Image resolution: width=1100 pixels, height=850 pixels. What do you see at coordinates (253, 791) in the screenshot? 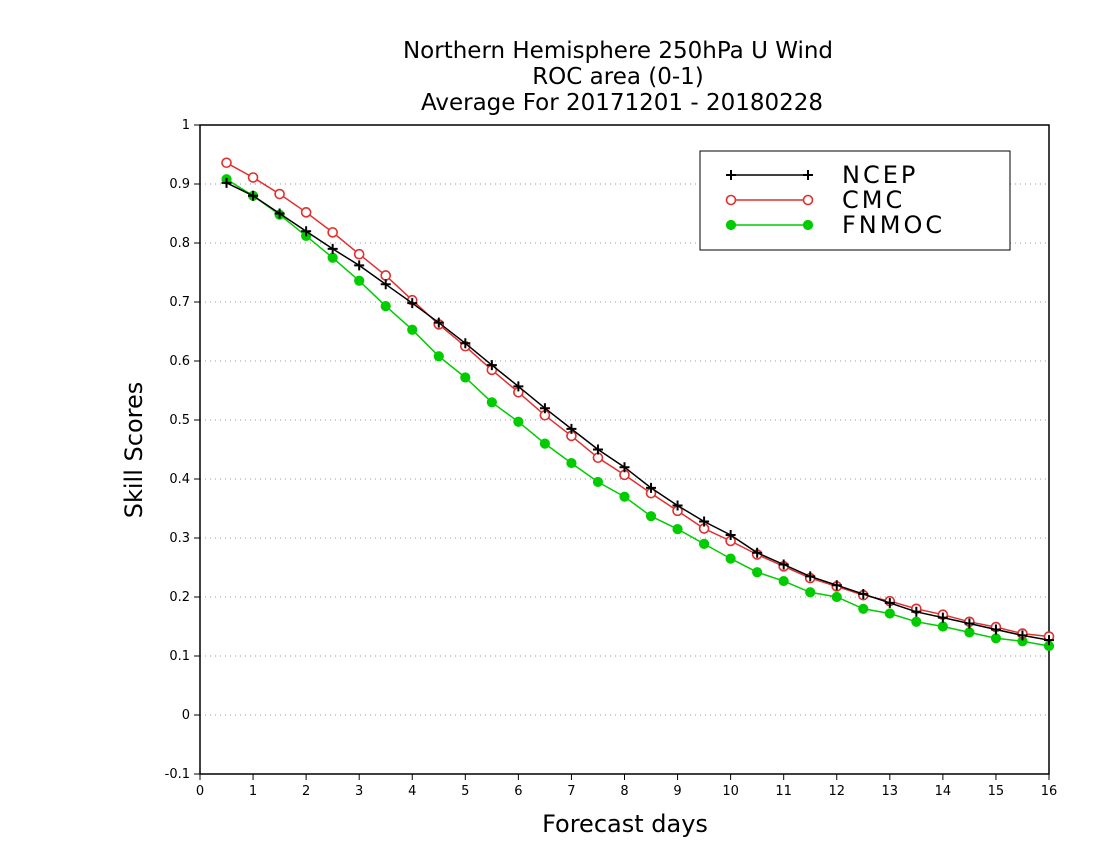
I see `x-tick-label: 1` at bounding box center [253, 791].